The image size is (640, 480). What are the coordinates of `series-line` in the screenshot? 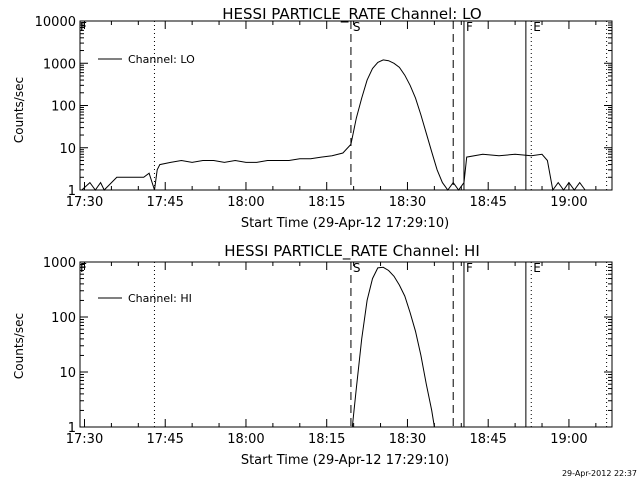 It's located at (393, 347).